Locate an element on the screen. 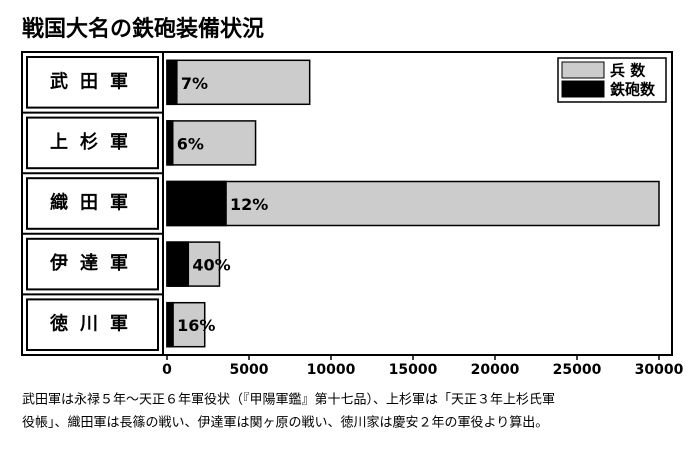  chart-title: 戦国大名の鉄砲装備状況 is located at coordinates (143, 29).